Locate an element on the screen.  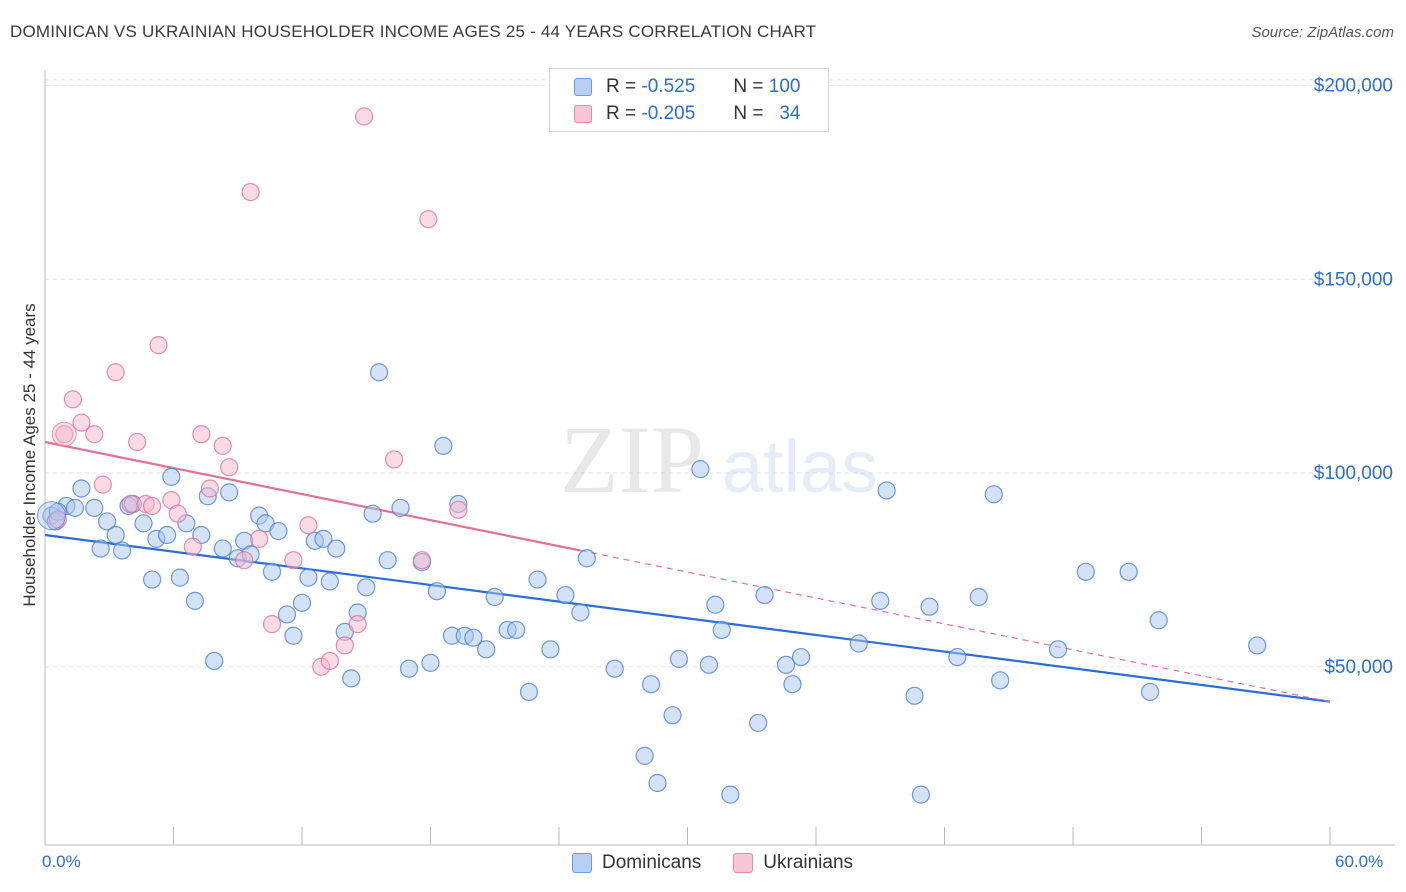
legend-n-value: 34 is located at coordinates (790, 113).